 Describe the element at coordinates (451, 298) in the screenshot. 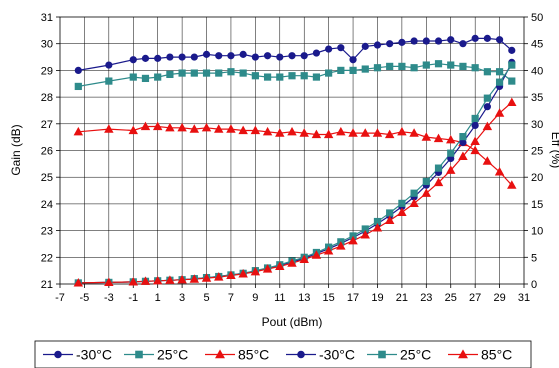

I see `x-tick-label: 25` at that location.